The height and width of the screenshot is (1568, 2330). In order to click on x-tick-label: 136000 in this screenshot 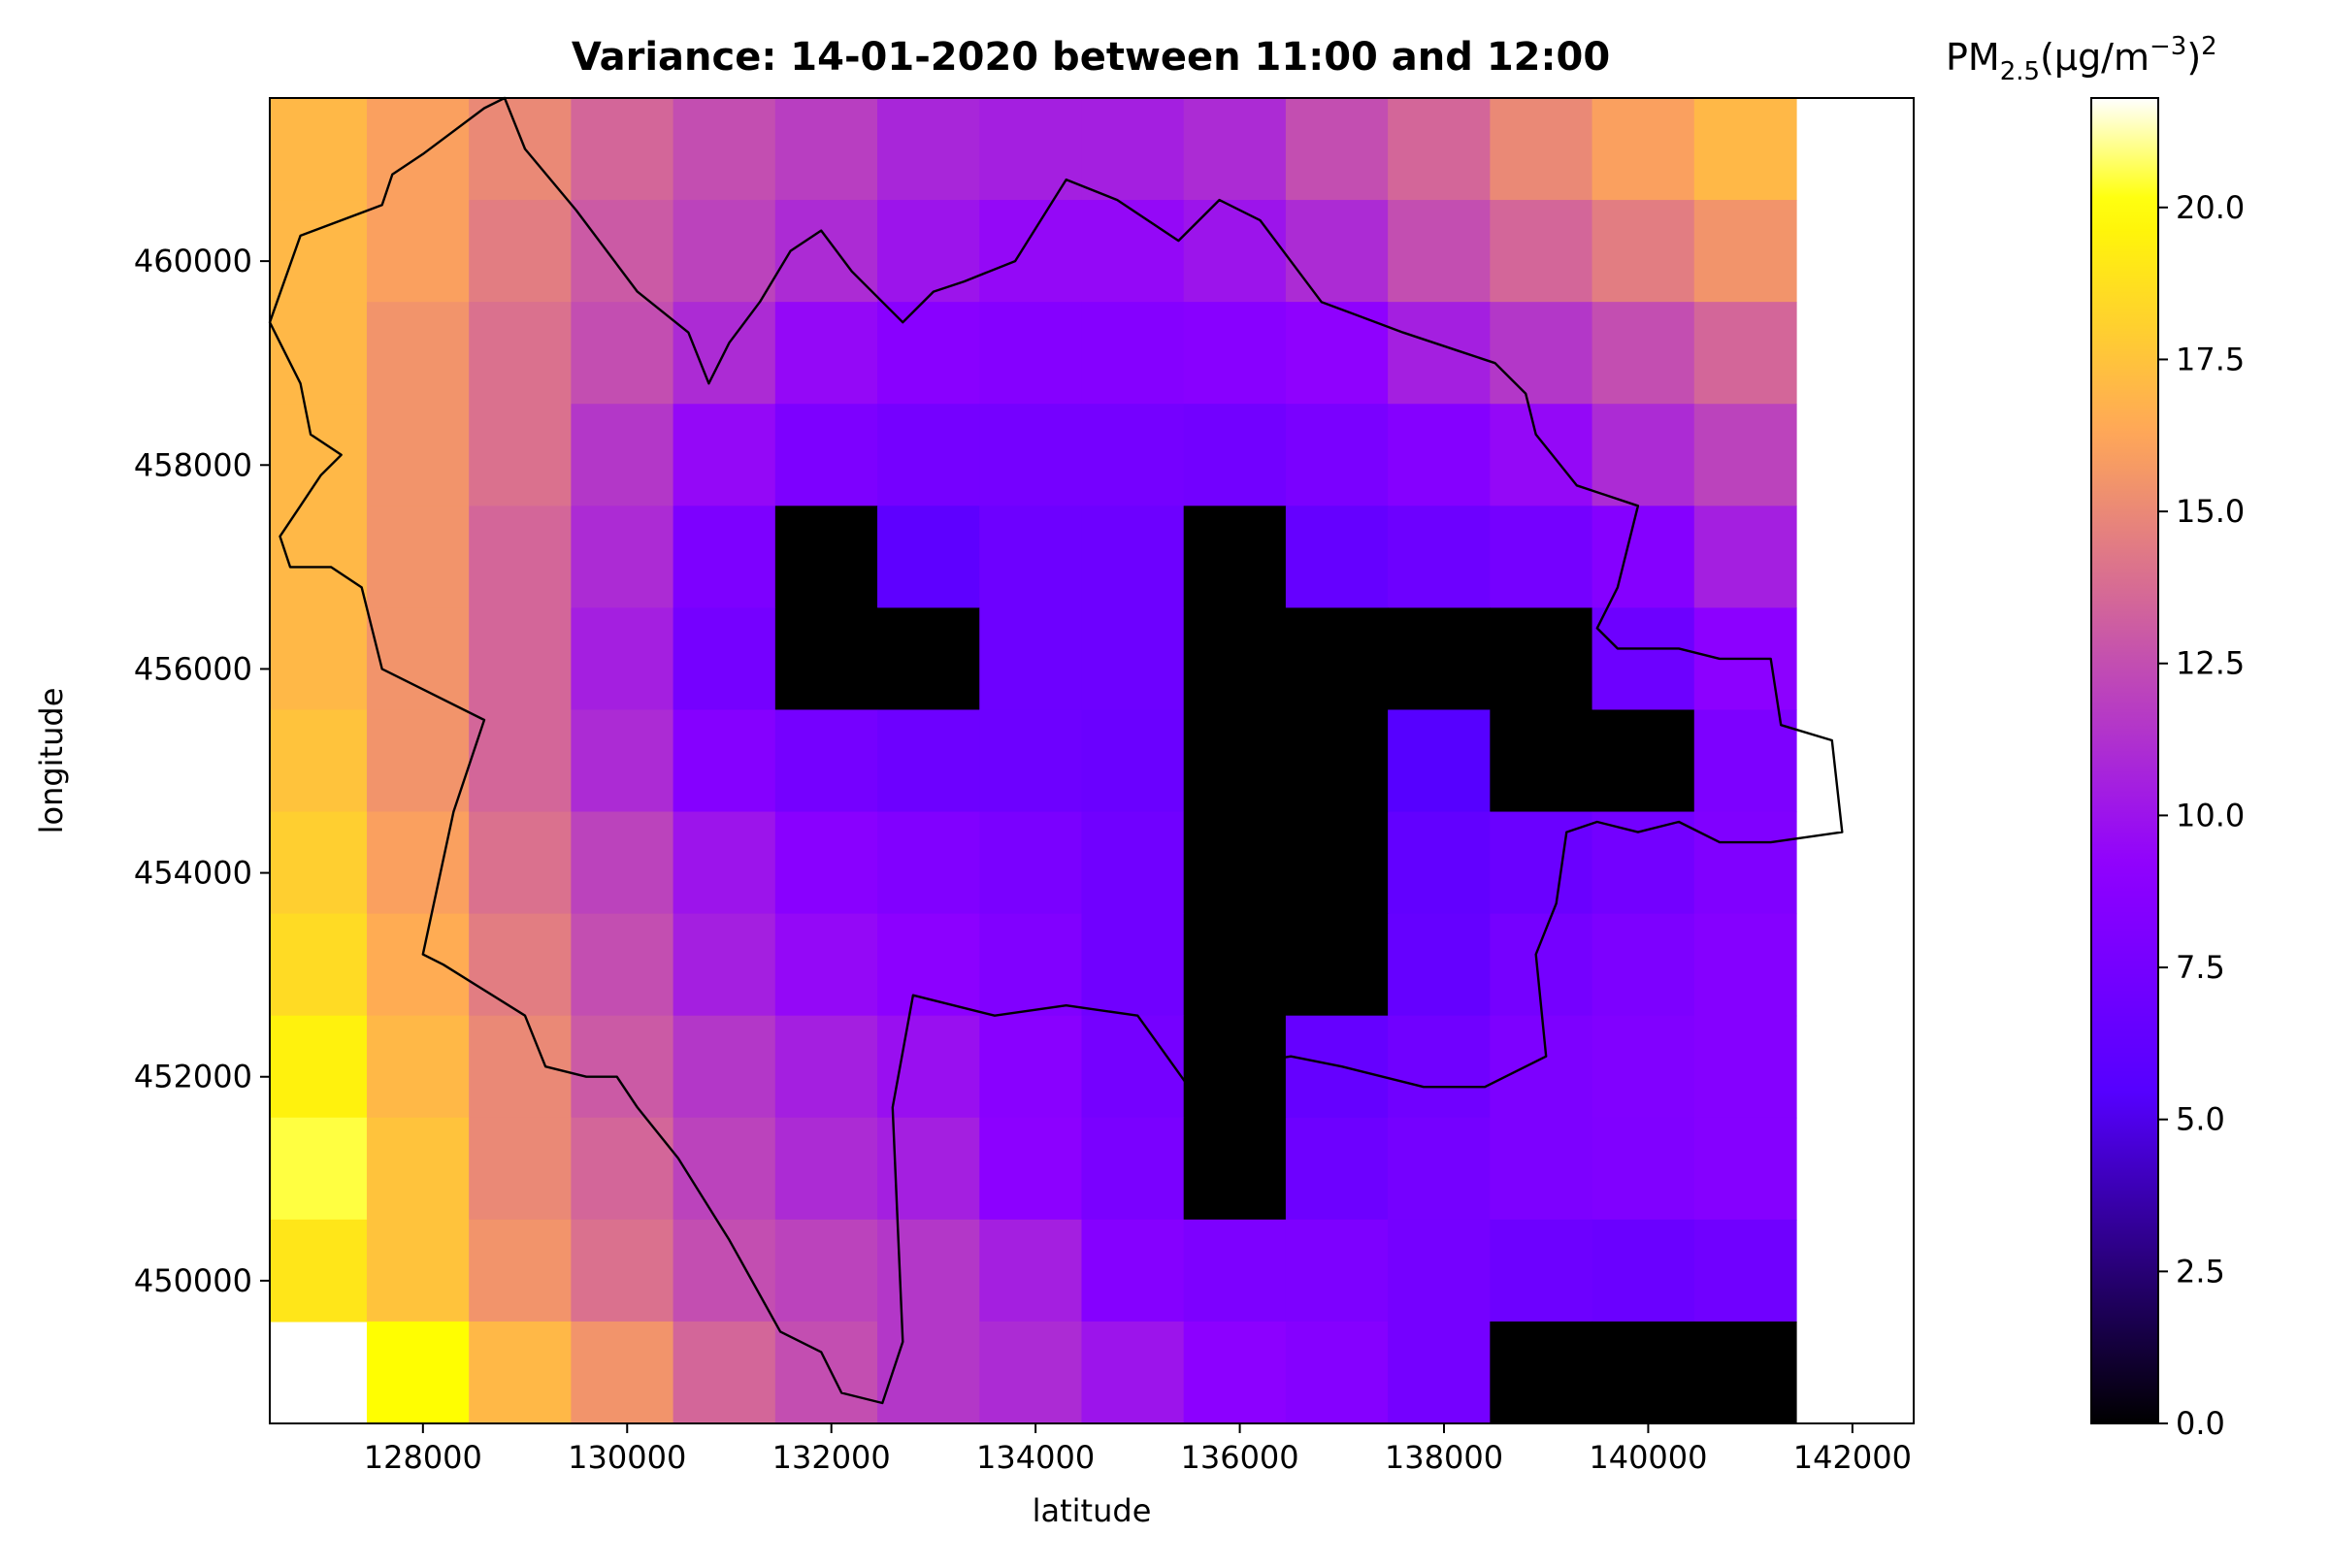, I will do `click(1239, 1457)`.